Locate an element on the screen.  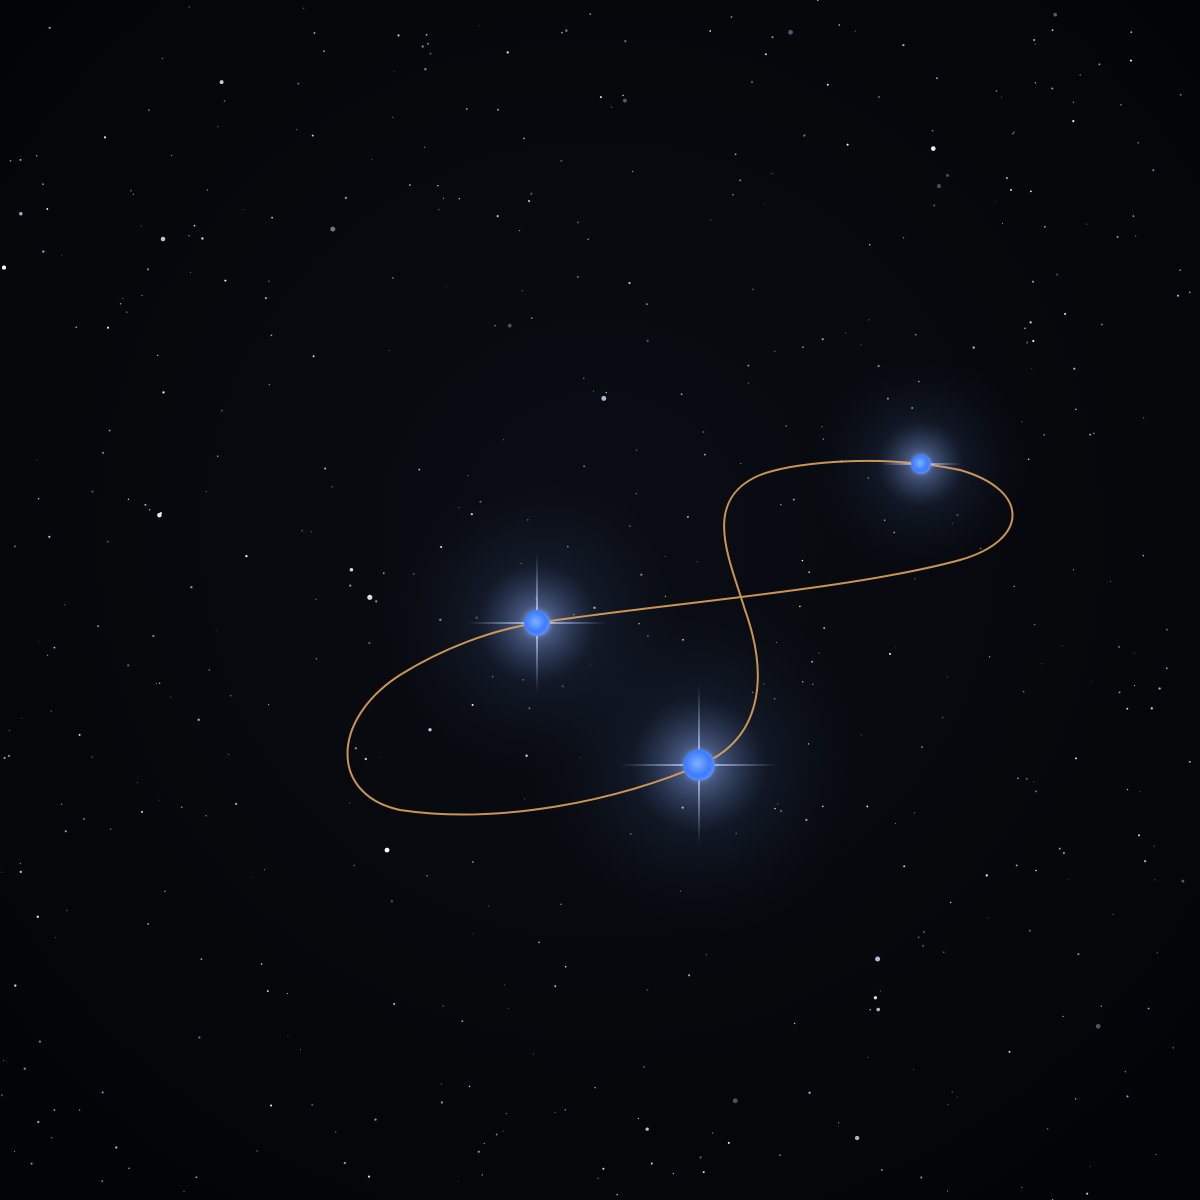
star-a is located at coordinates (537, 623).